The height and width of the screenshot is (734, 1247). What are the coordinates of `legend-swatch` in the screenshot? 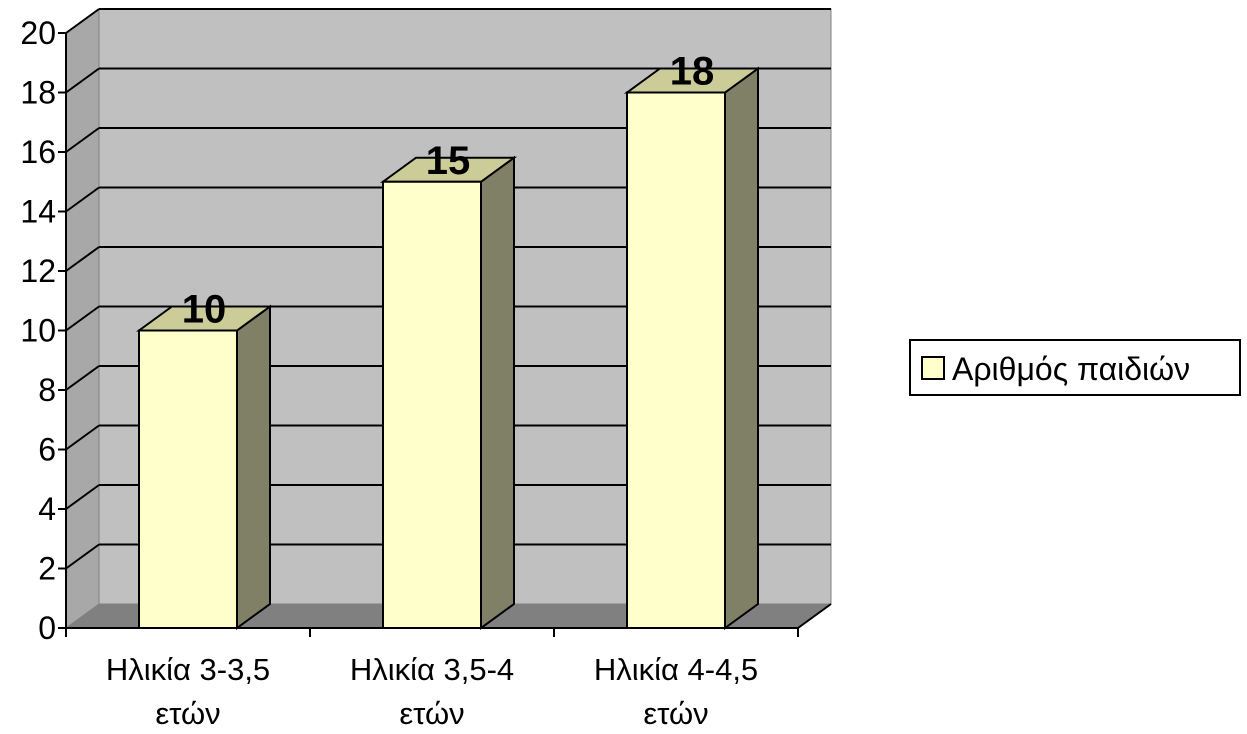 It's located at (933, 368).